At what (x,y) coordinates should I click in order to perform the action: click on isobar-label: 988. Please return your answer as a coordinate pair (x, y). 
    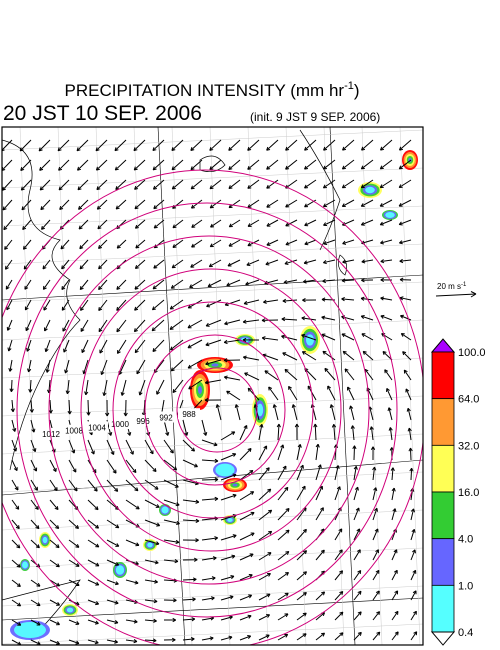
    Looking at the image, I should click on (189, 414).